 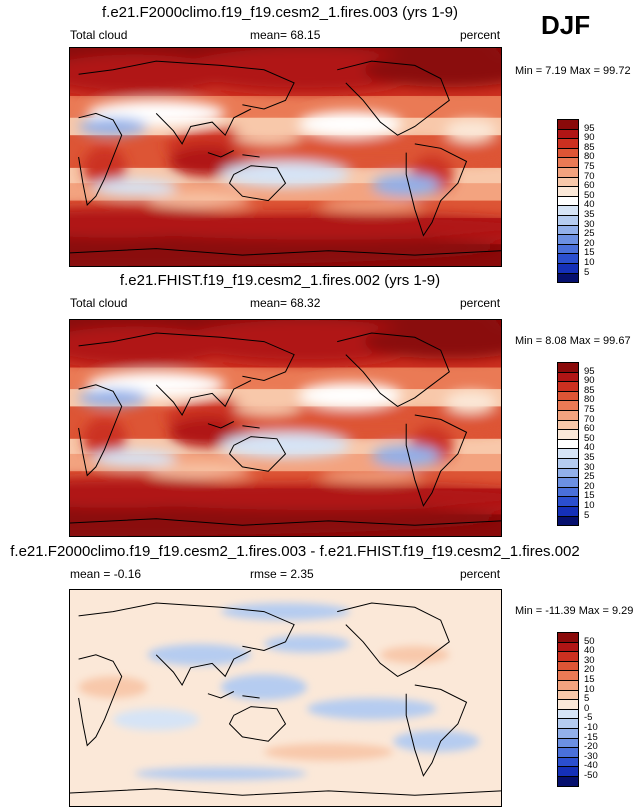 What do you see at coordinates (589, 486) in the screenshot?
I see `colorbar-tick-label: 20` at bounding box center [589, 486].